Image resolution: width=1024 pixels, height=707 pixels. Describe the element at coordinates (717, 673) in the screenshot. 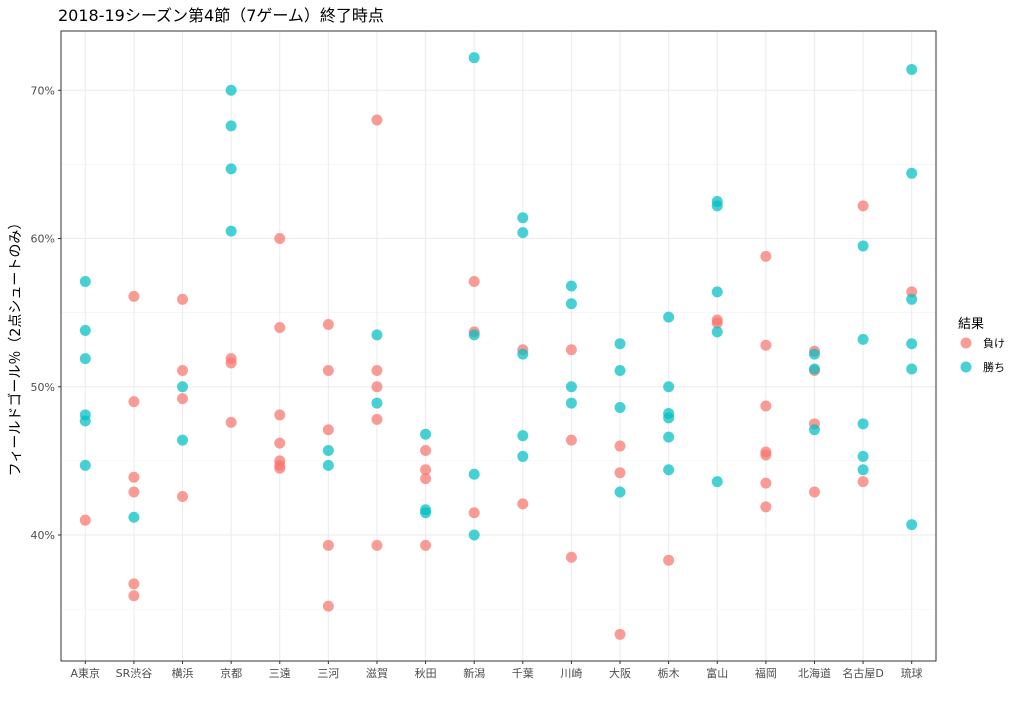

I see `x-tick-label: 富山` at that location.